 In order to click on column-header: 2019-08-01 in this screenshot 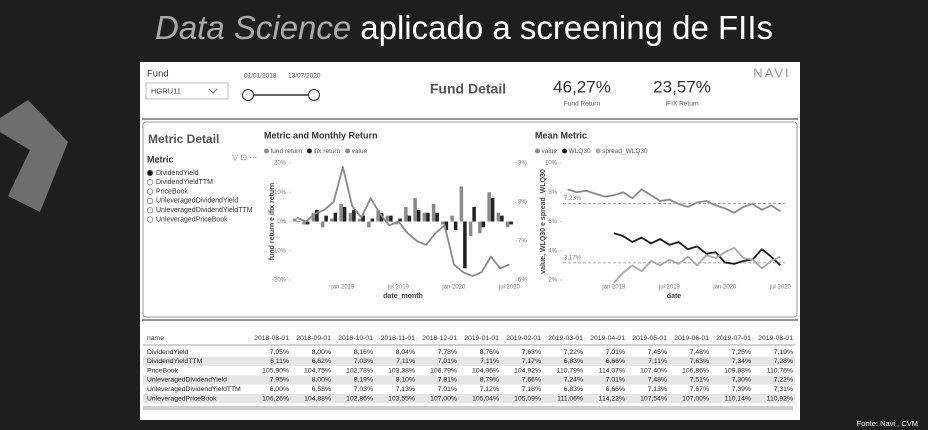, I will do `click(775, 338)`.